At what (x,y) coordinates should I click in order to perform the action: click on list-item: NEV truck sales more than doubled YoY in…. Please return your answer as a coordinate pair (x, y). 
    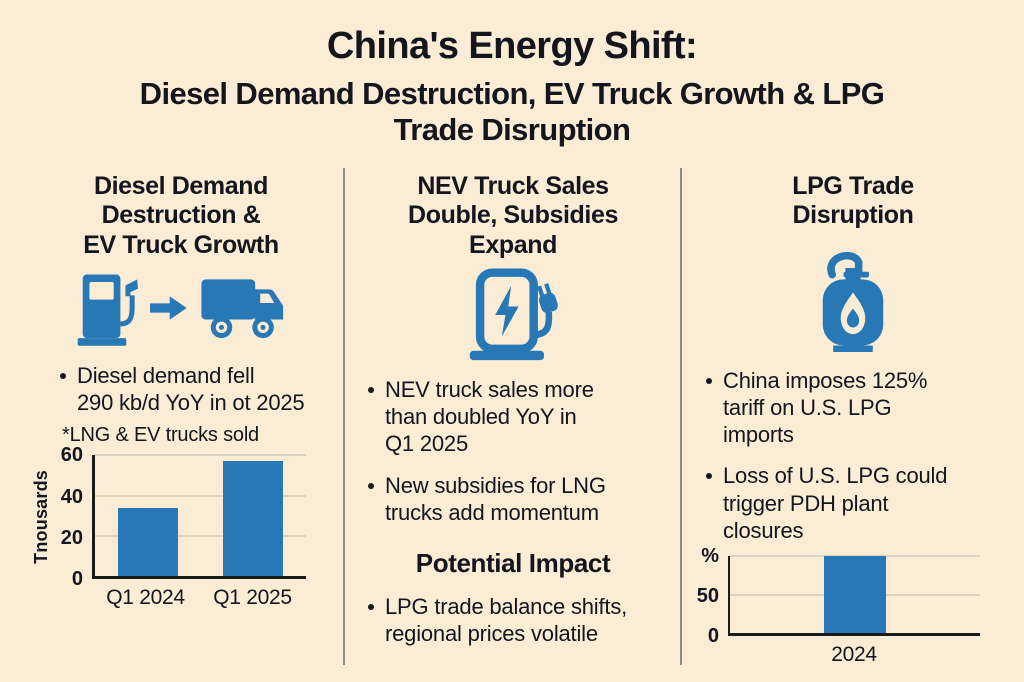
    Looking at the image, I should click on (513, 417).